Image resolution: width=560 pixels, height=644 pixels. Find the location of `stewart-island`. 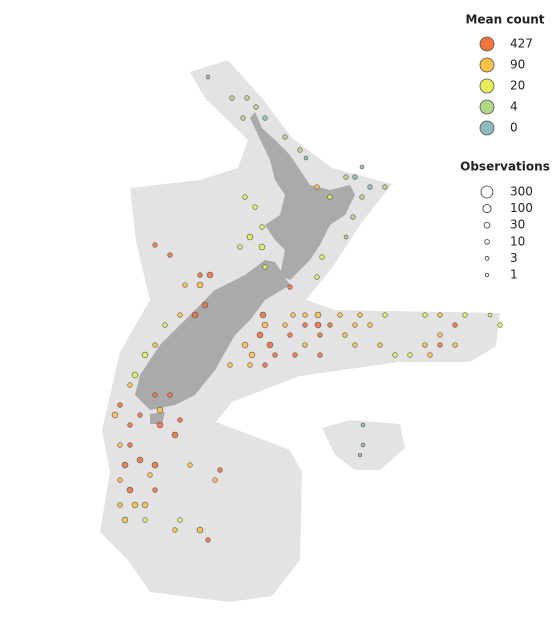

stewart-island is located at coordinates (157, 418).